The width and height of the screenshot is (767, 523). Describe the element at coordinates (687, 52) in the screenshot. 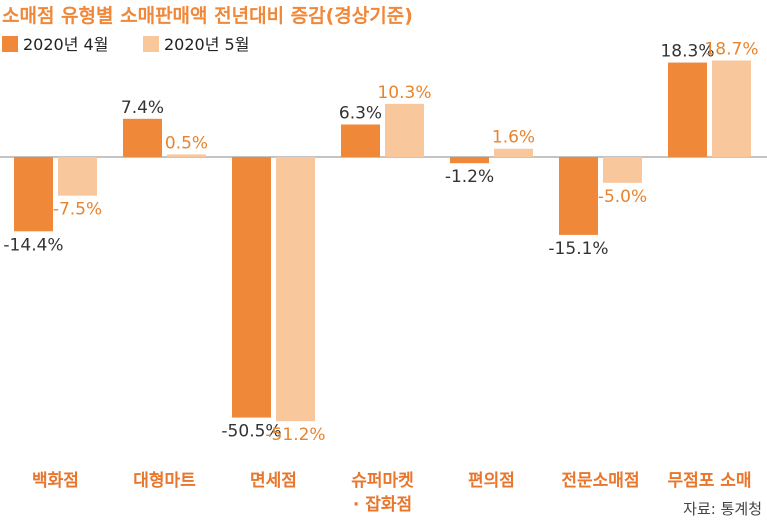

I see `data-label: 18.3%` at that location.